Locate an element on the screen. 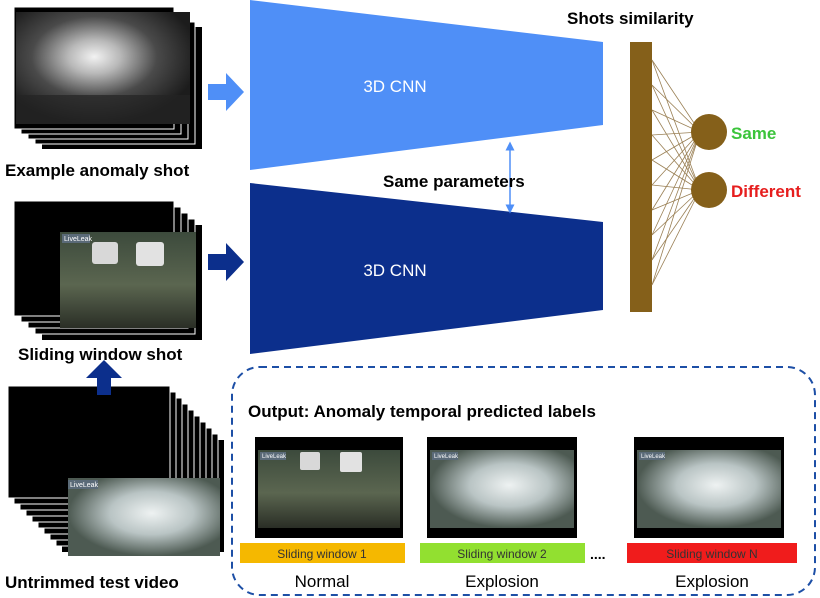 This screenshot has height=598, width=820. similarity-bar is located at coordinates (641, 177).